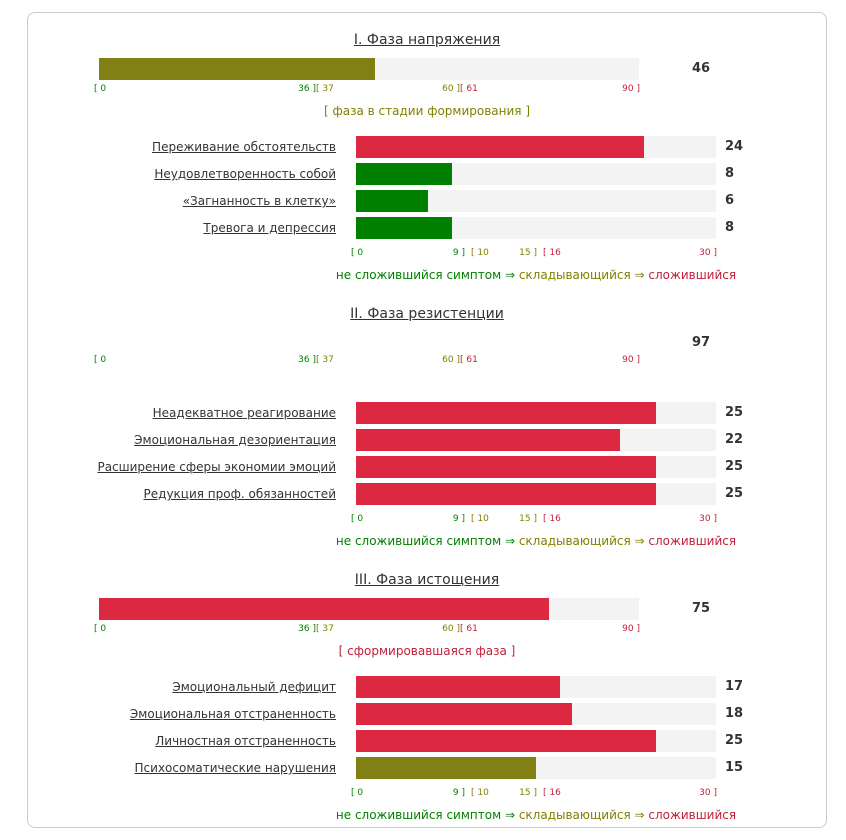  What do you see at coordinates (216, 467) in the screenshot?
I see `symptom-label: Расширение сферы экономии эмоций` at bounding box center [216, 467].